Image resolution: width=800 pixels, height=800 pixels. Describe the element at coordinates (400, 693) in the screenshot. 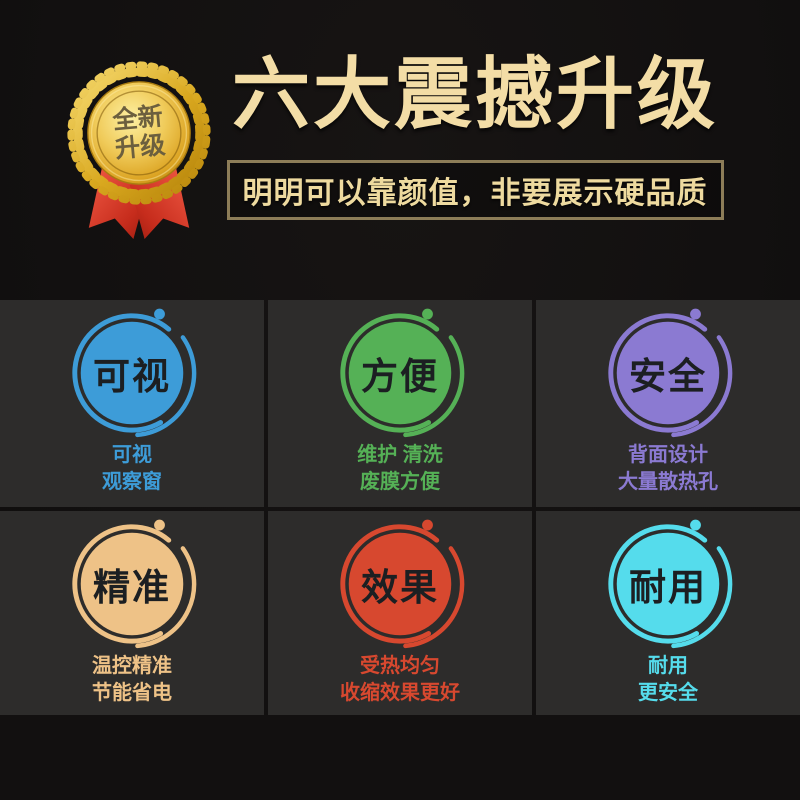

I see `caption-line: 收缩效果更好` at that location.